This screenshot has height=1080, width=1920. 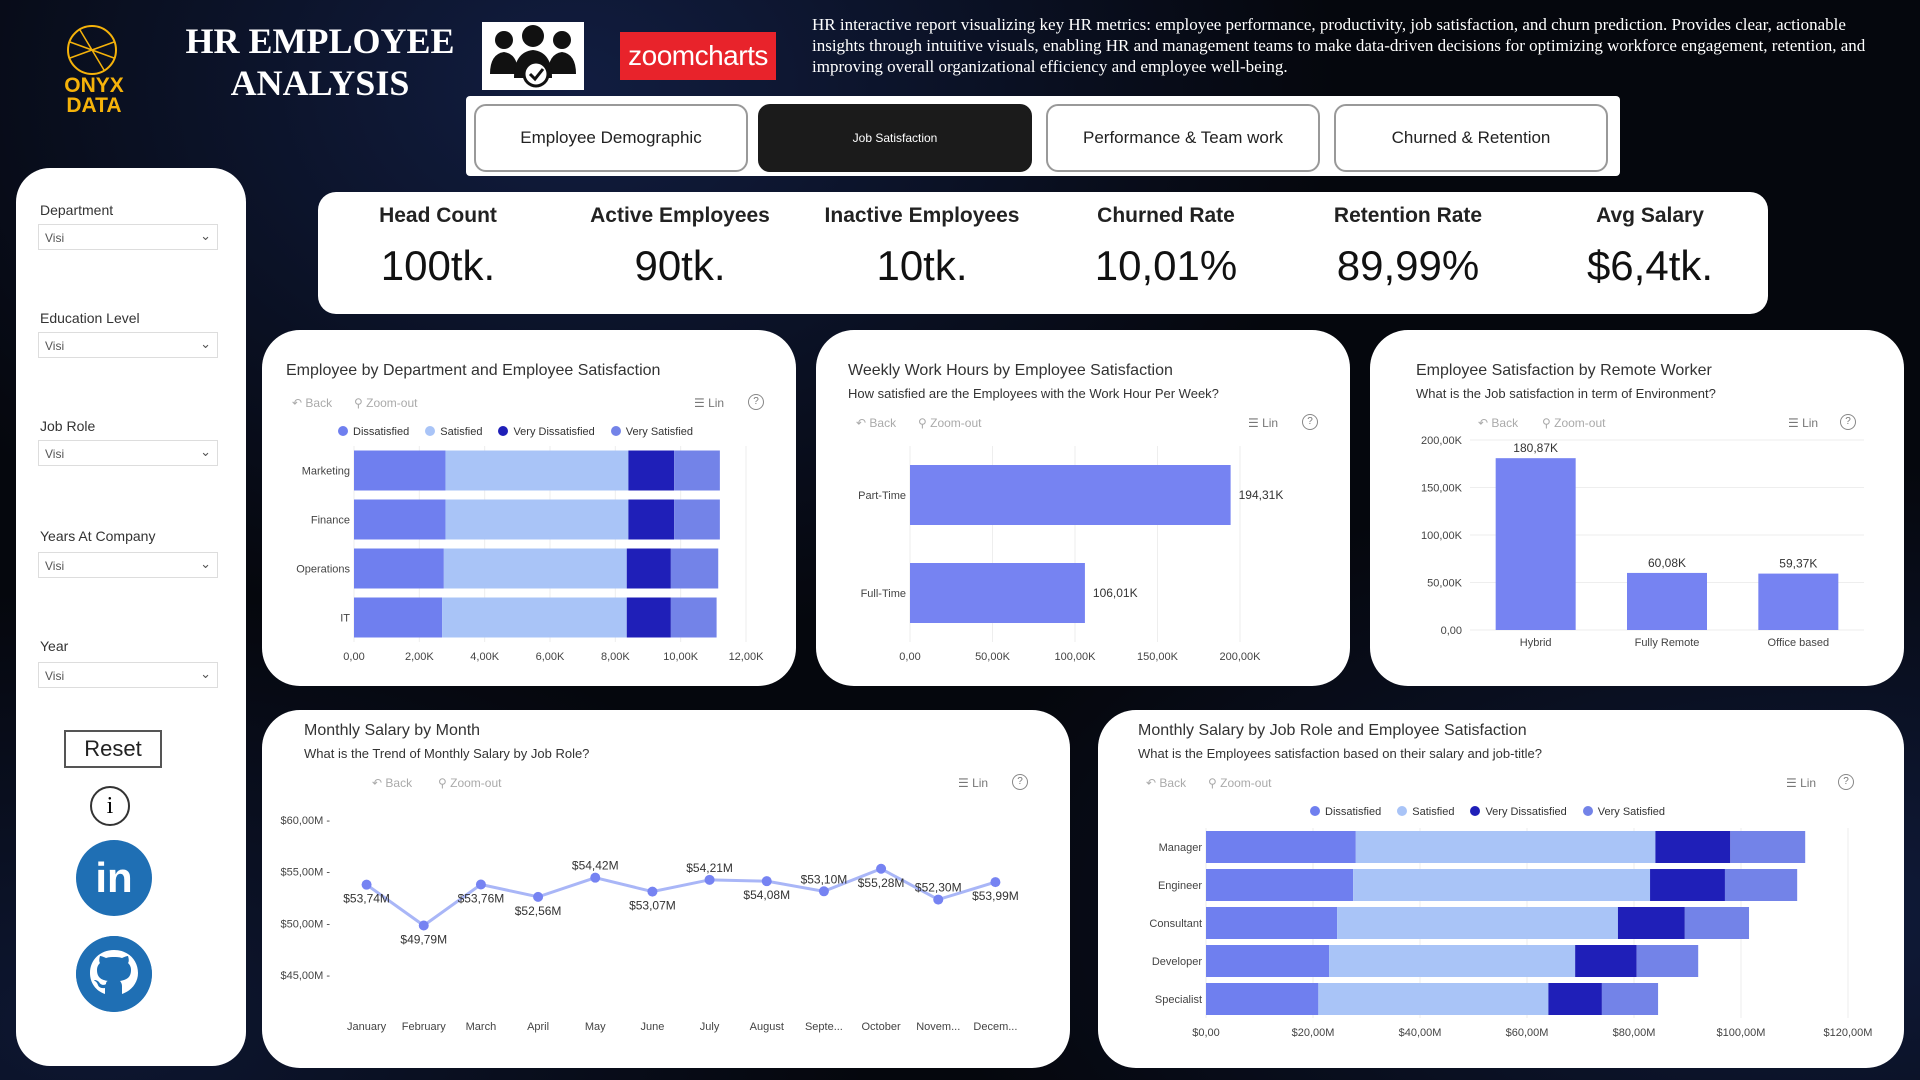 I want to click on x-tick-label: $40,00M, so click(x=1420, y=1033).